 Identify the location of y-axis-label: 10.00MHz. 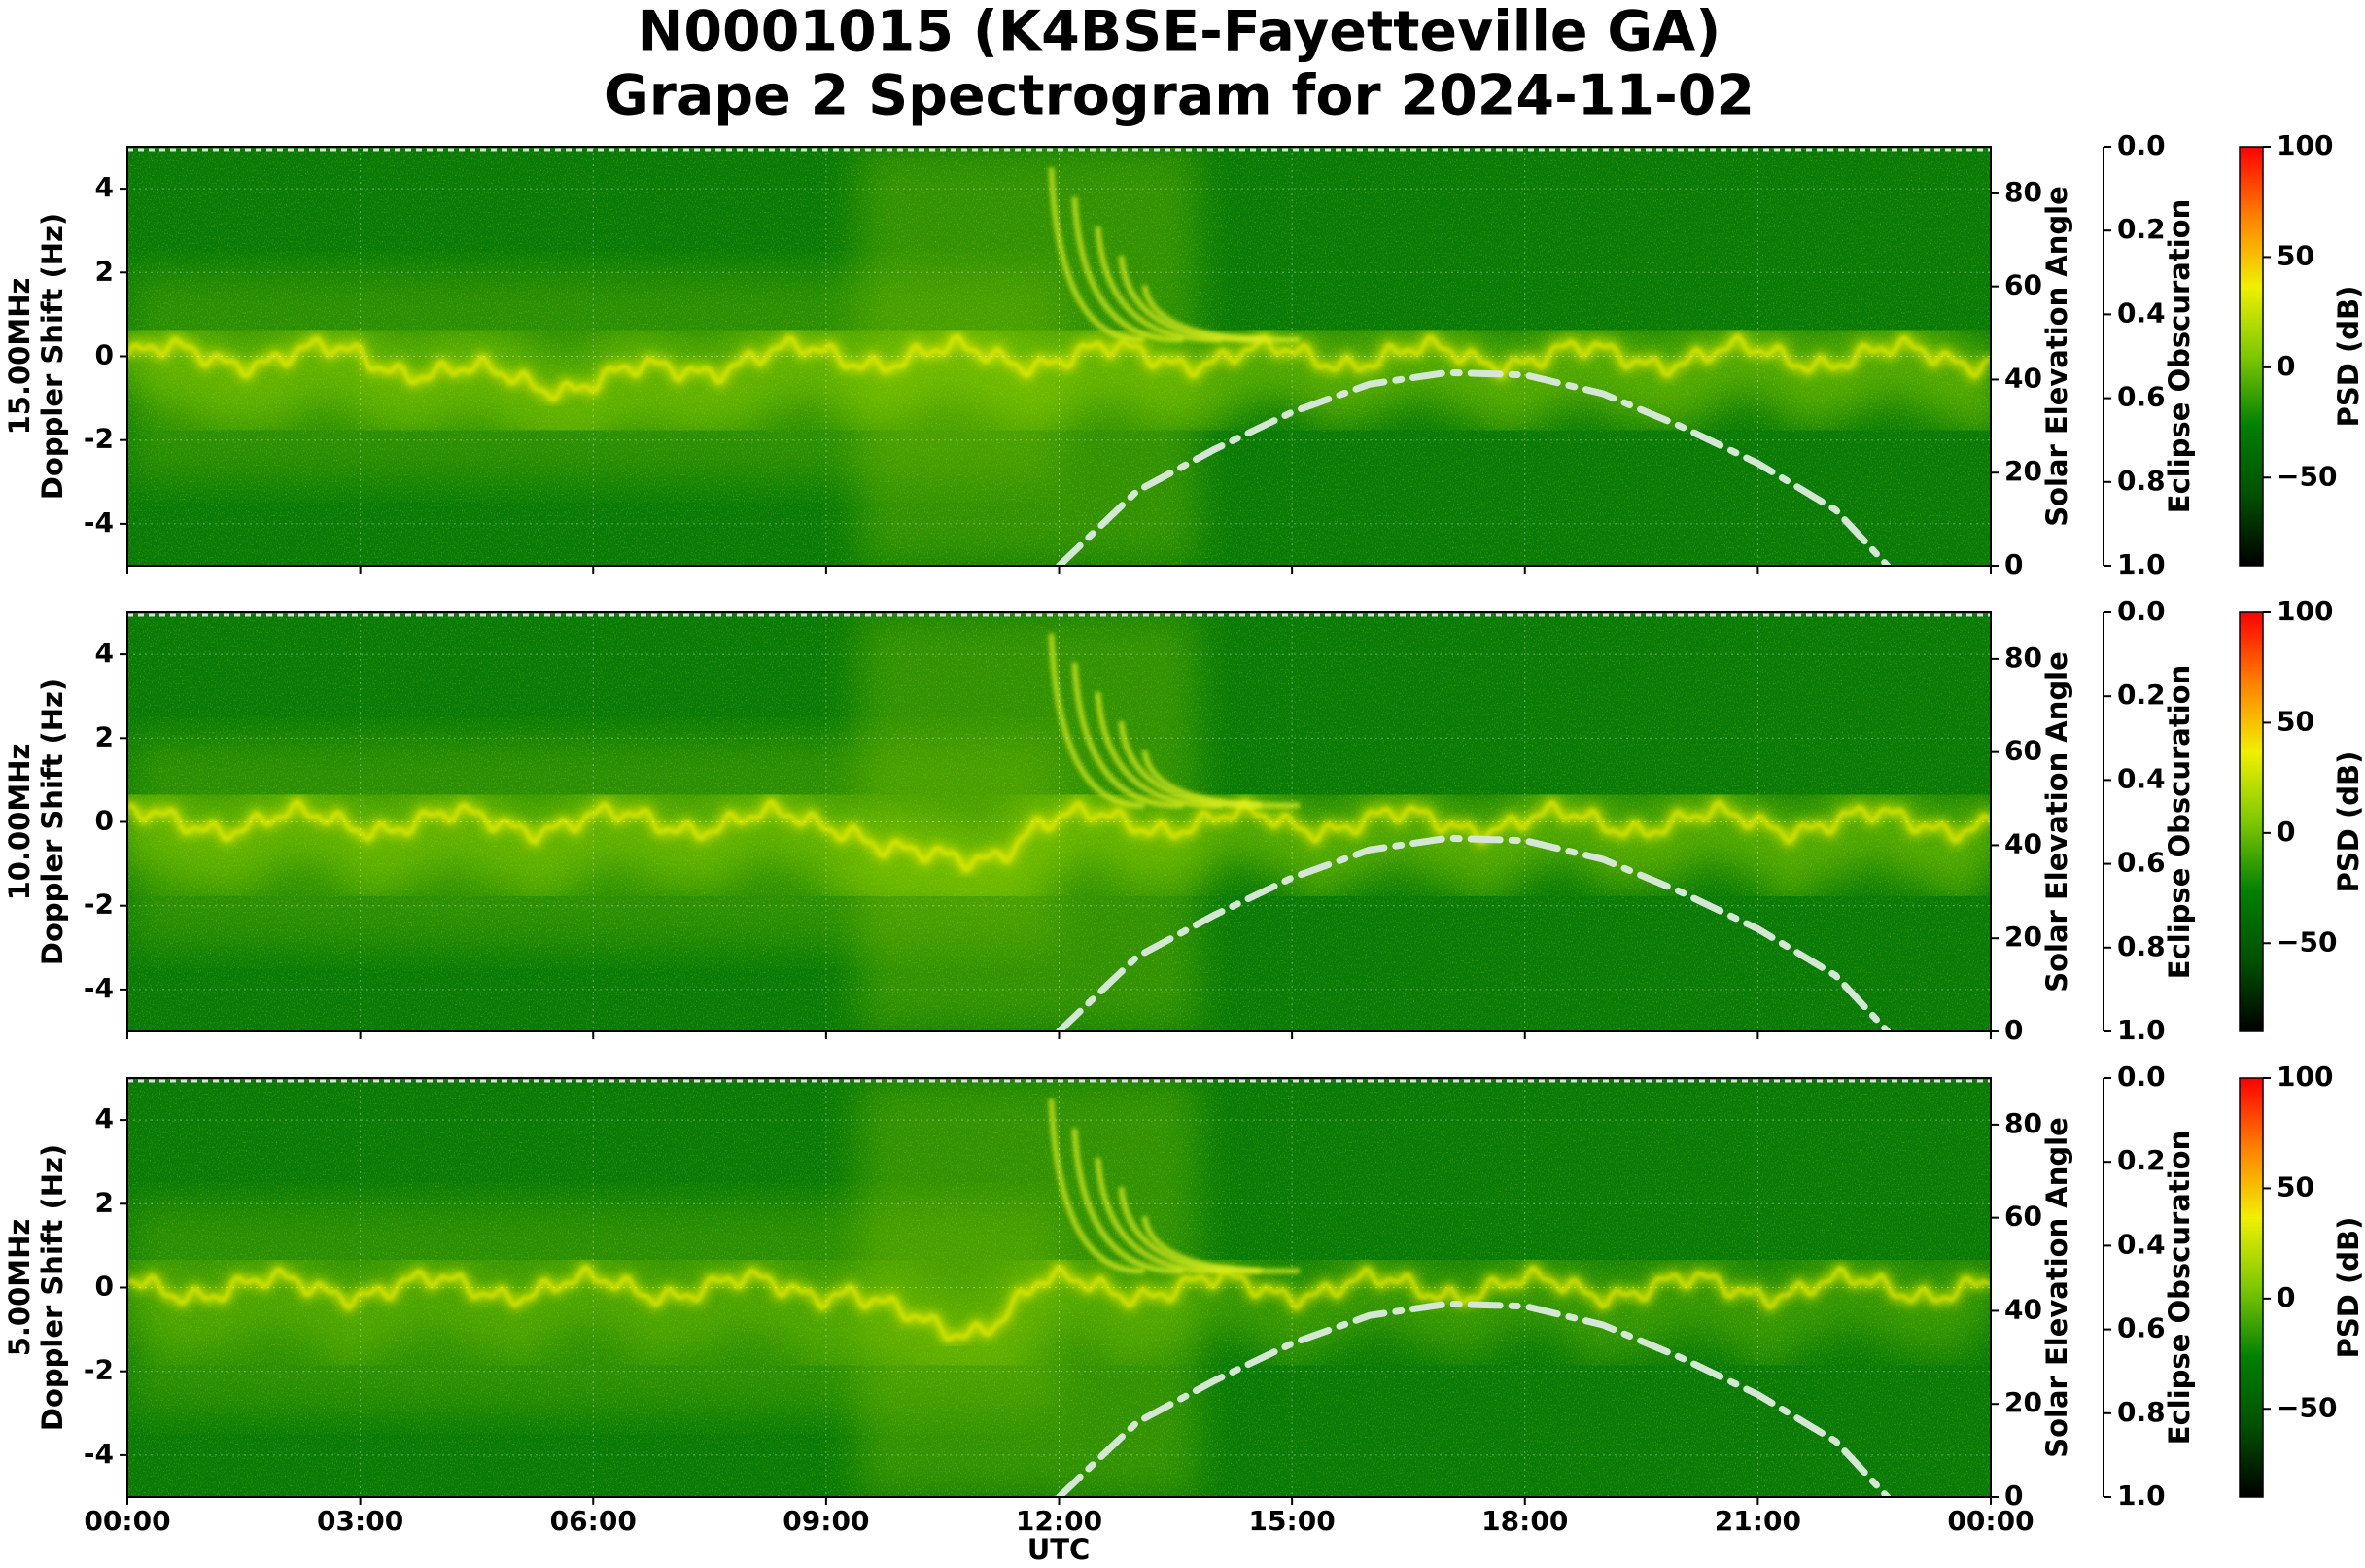
(19, 822).